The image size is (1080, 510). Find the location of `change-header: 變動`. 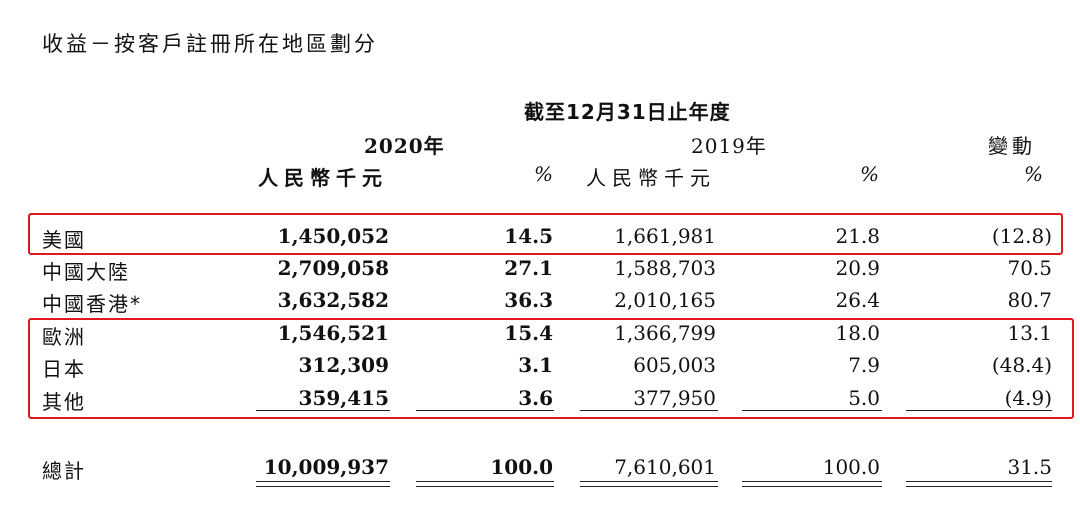

change-header: 變動 is located at coordinates (1012, 146).